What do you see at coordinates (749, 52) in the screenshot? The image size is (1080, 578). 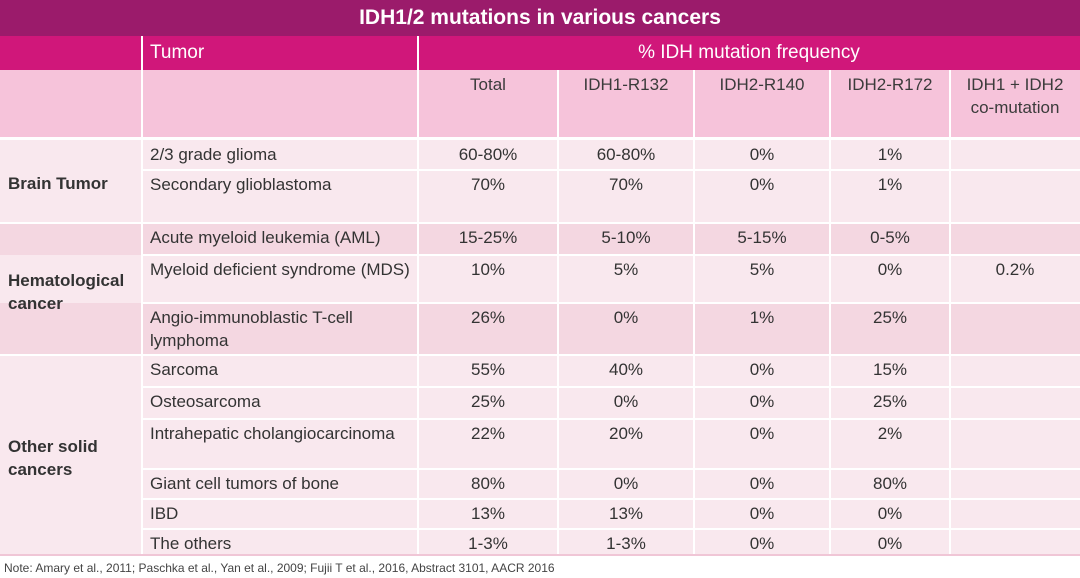 I see `header-frequency: % IDH mutation frequency` at bounding box center [749, 52].